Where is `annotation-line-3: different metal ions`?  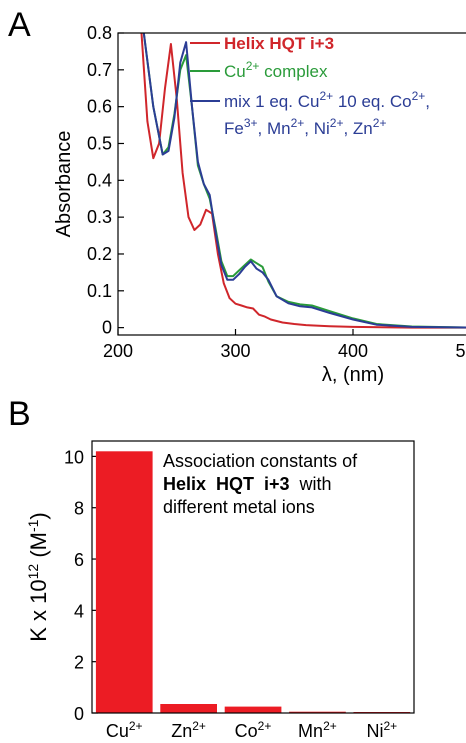
annotation-line-3: different metal ions is located at coordinates (239, 507).